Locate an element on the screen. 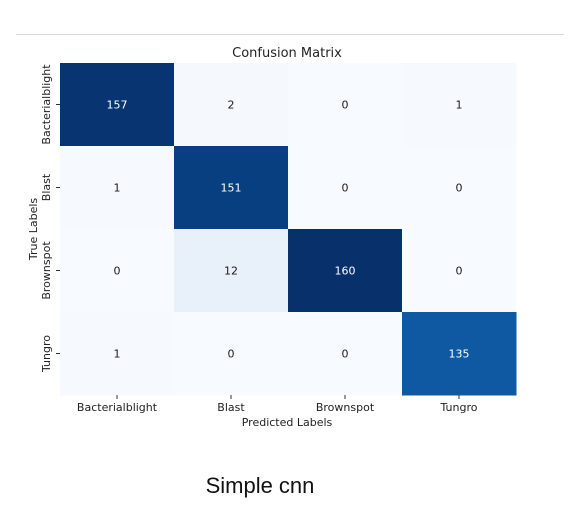  cell-value-label: 157 is located at coordinates (117, 105).